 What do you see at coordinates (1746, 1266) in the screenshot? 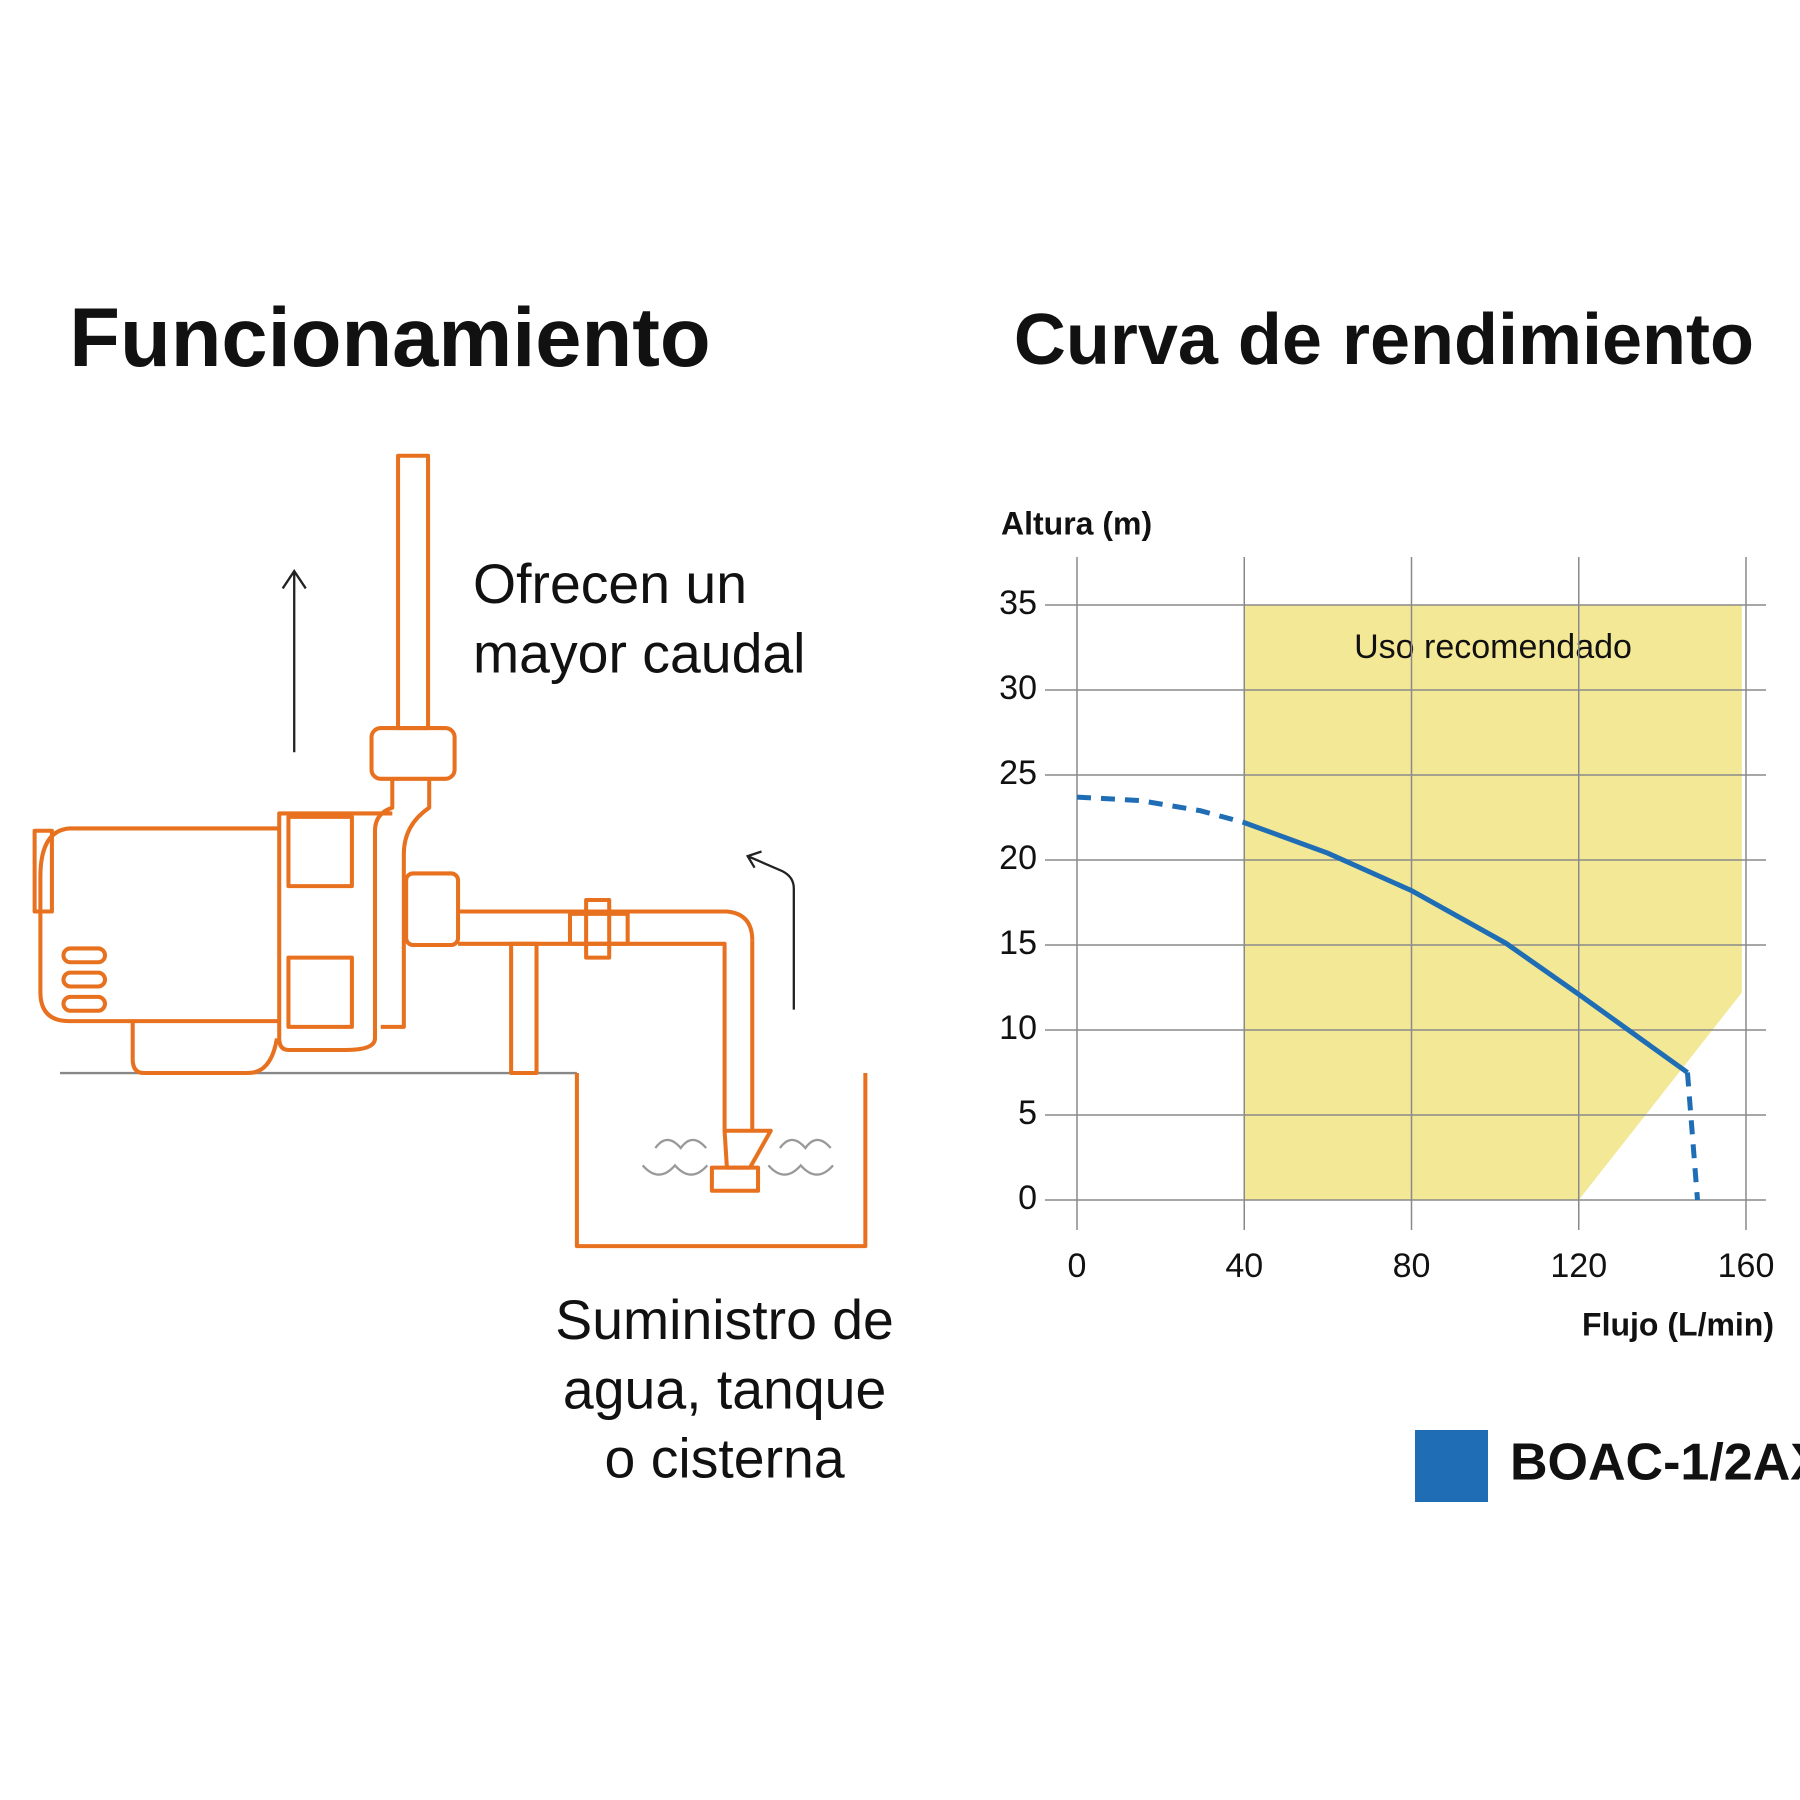
I see `x-tick-label: 160` at bounding box center [1746, 1266].